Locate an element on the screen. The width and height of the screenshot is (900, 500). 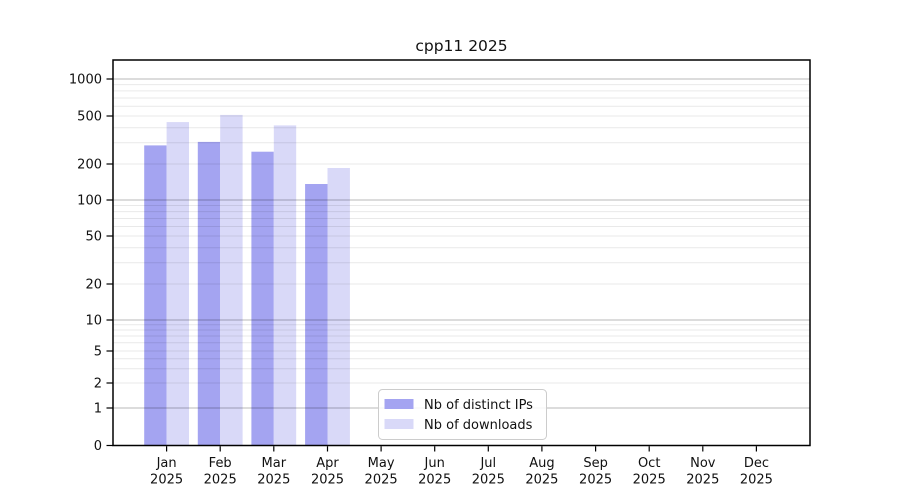
x-tick-label-month: Jul is located at coordinates (487, 463).